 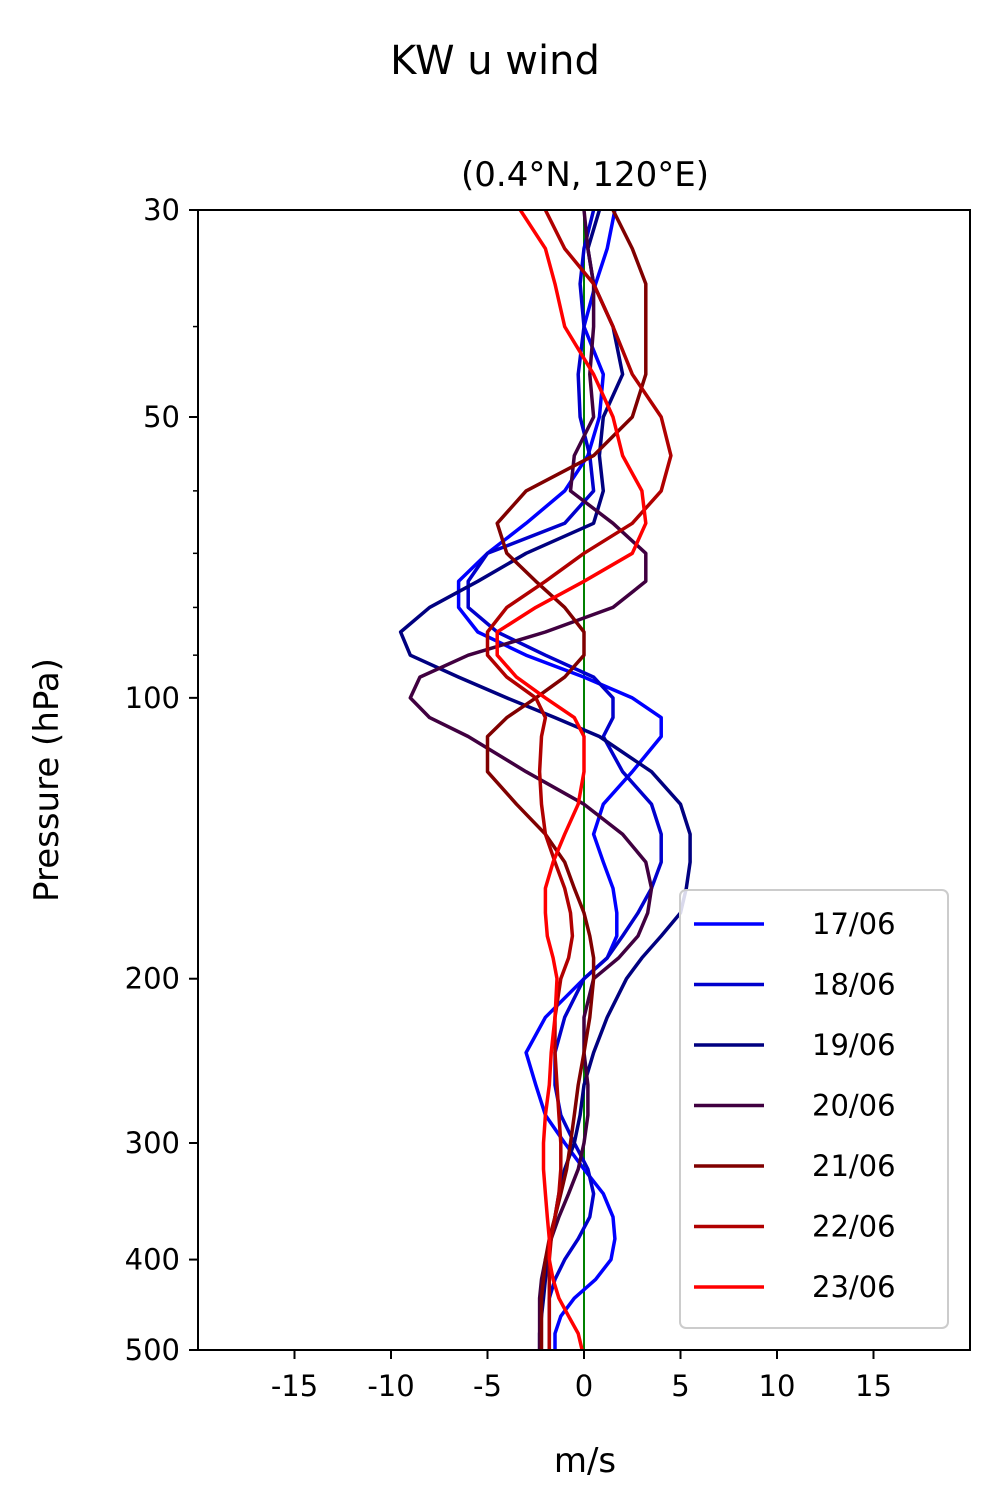 What do you see at coordinates (161, 417) in the screenshot?
I see `y-tick-label: 50` at bounding box center [161, 417].